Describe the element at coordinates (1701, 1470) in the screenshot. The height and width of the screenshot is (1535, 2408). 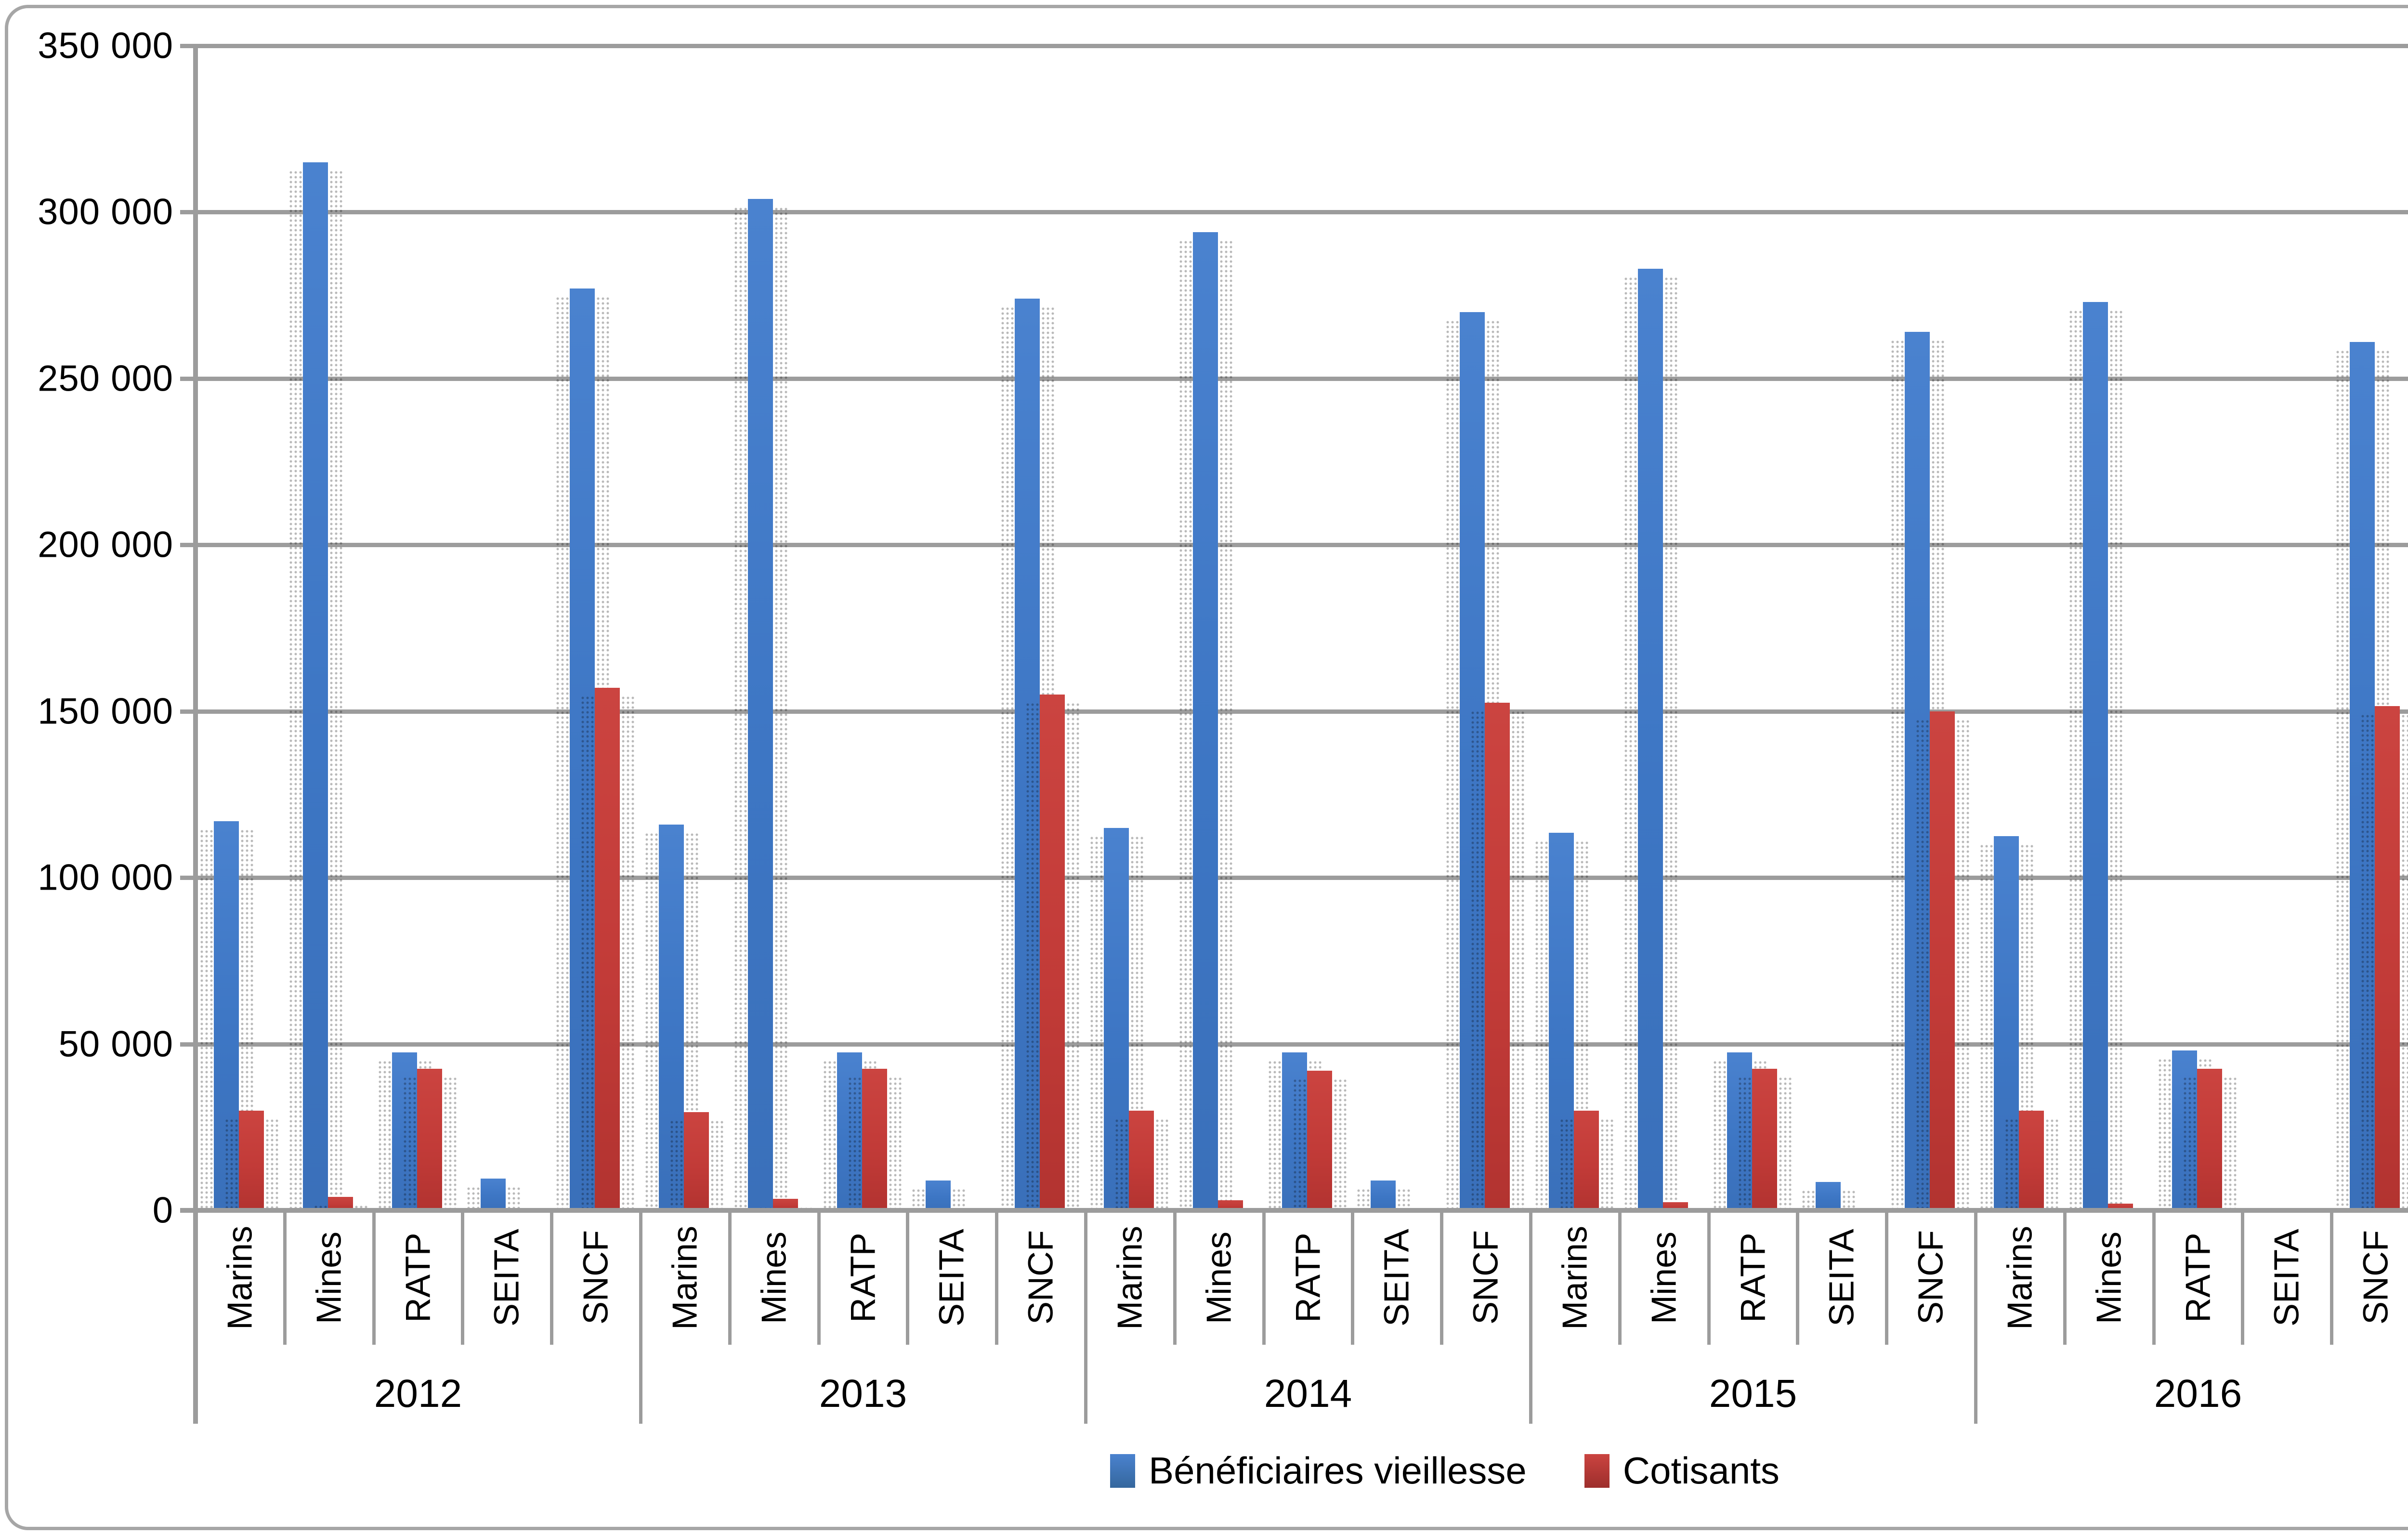
I see `legend-label-cotisants: Cotisants` at that location.